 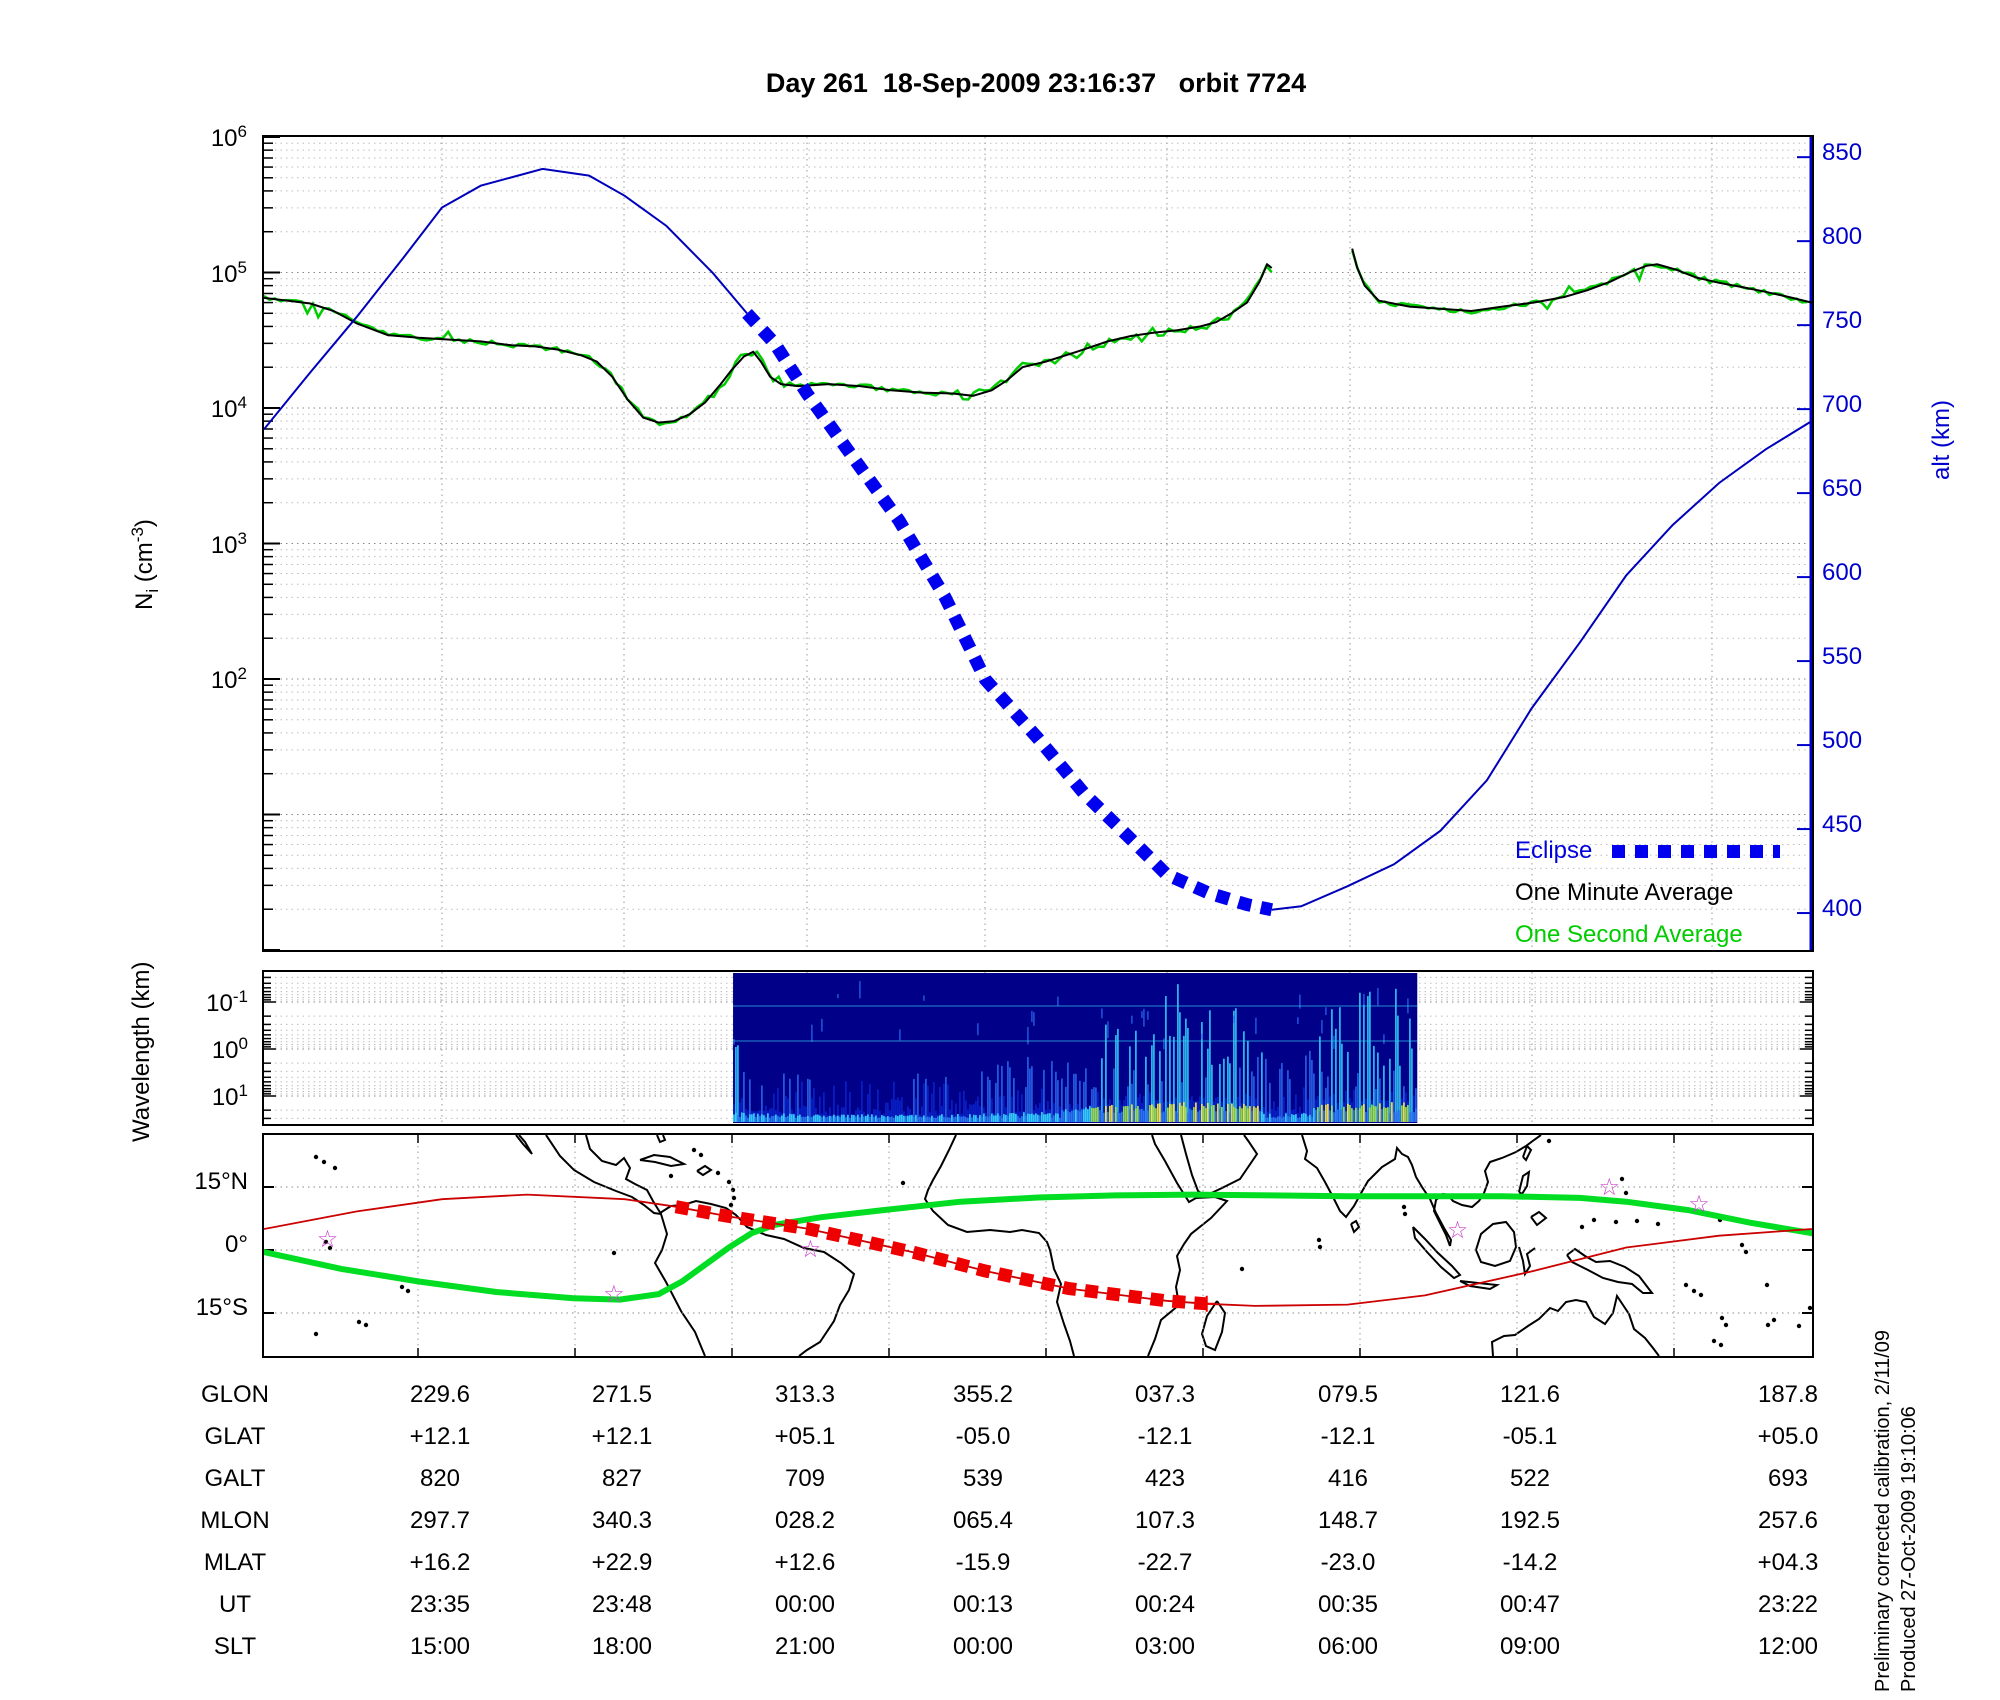 I want to click on table-cell-UT-2: 00:00, so click(x=805, y=1604).